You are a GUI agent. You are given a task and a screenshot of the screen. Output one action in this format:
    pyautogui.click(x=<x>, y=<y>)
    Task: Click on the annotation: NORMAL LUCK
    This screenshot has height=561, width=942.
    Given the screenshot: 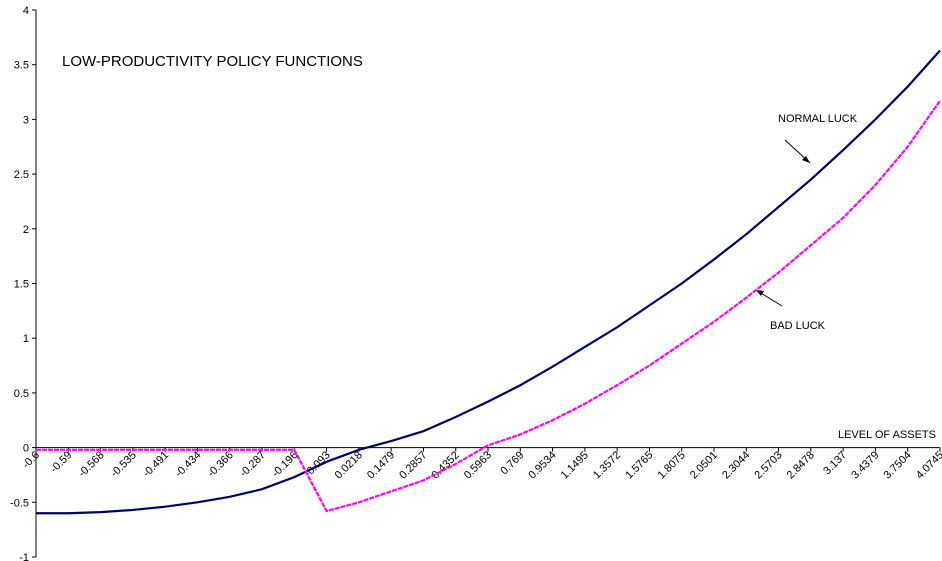 What is the action you would take?
    pyautogui.click(x=818, y=119)
    